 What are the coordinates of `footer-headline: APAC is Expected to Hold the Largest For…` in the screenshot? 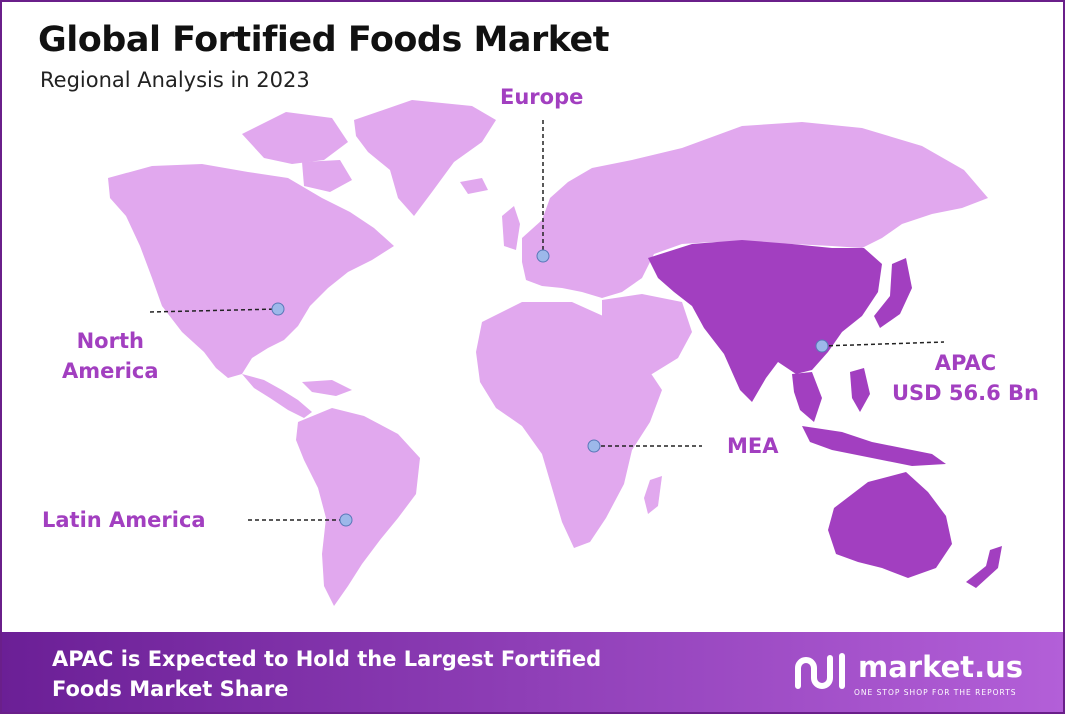 It's located at (327, 674).